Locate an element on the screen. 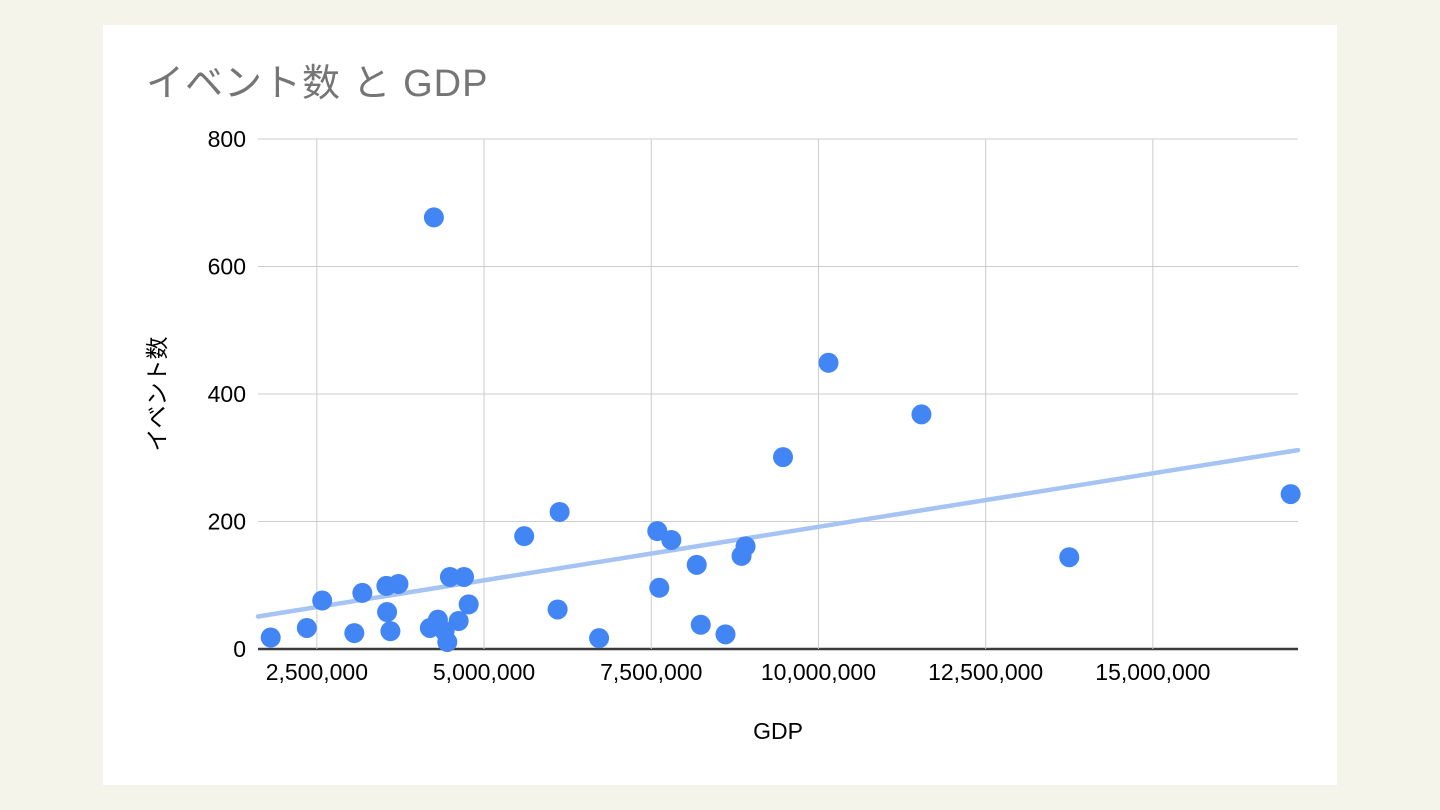 Image resolution: width=1440 pixels, height=810 pixels. chart-title: イベント数 と GDP is located at coordinates (317, 84).